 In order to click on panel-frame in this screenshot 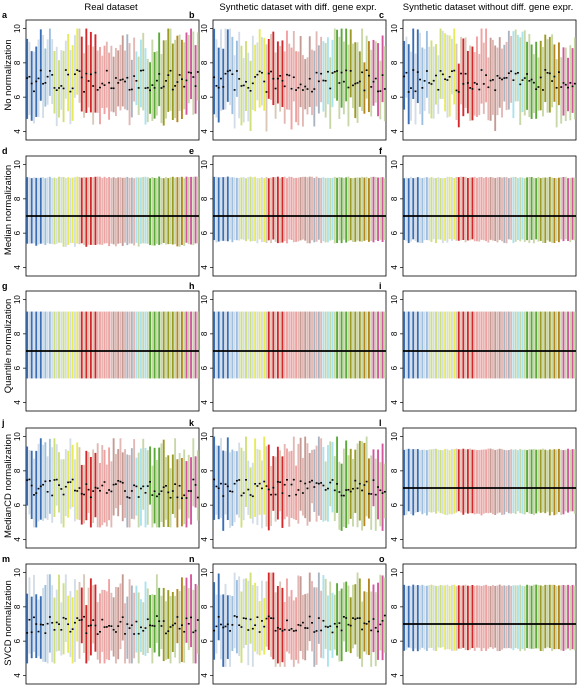, I will do `click(489, 80)`.